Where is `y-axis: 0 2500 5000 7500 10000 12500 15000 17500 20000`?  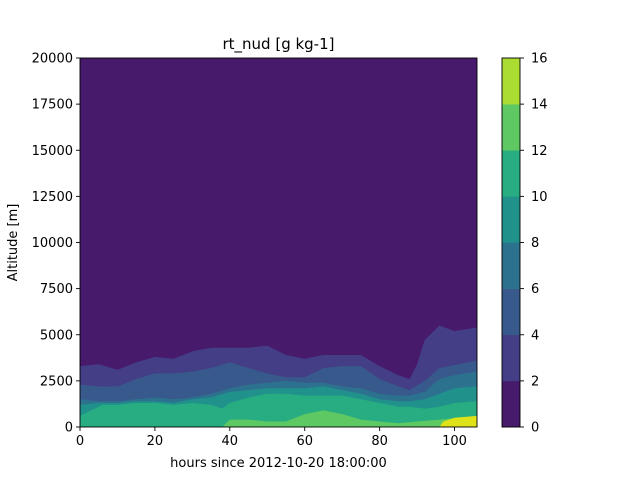
y-axis: 0 2500 5000 7500 10000 12500 15000 17500 20000 is located at coordinates (56, 244).